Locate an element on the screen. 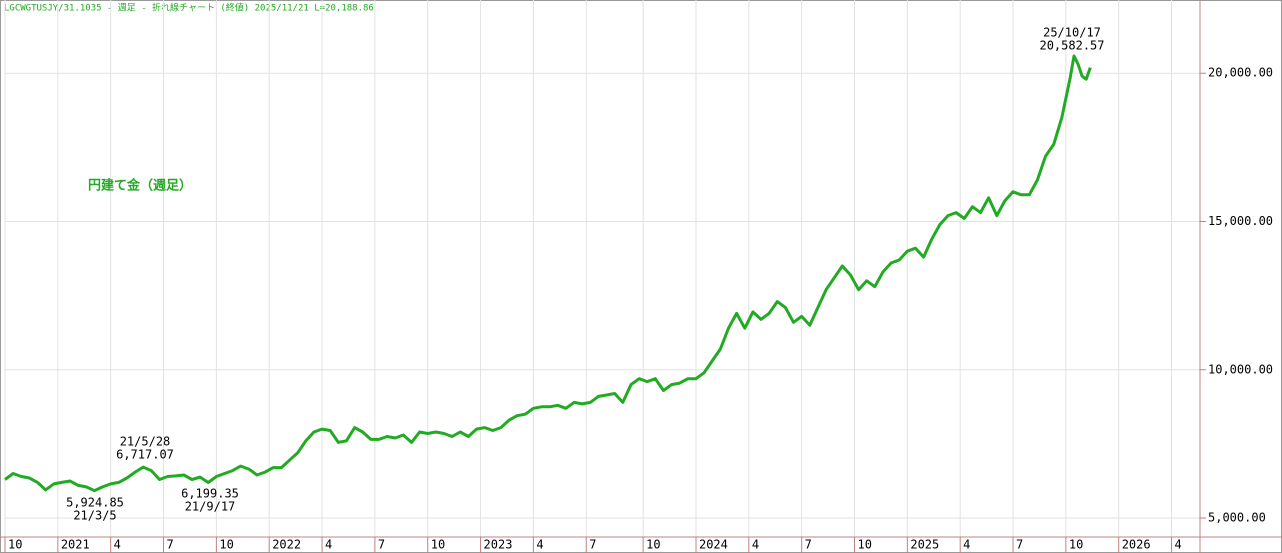 The width and height of the screenshot is (1282, 553). y-tick-label: 10,000.00 is located at coordinates (1240, 369).